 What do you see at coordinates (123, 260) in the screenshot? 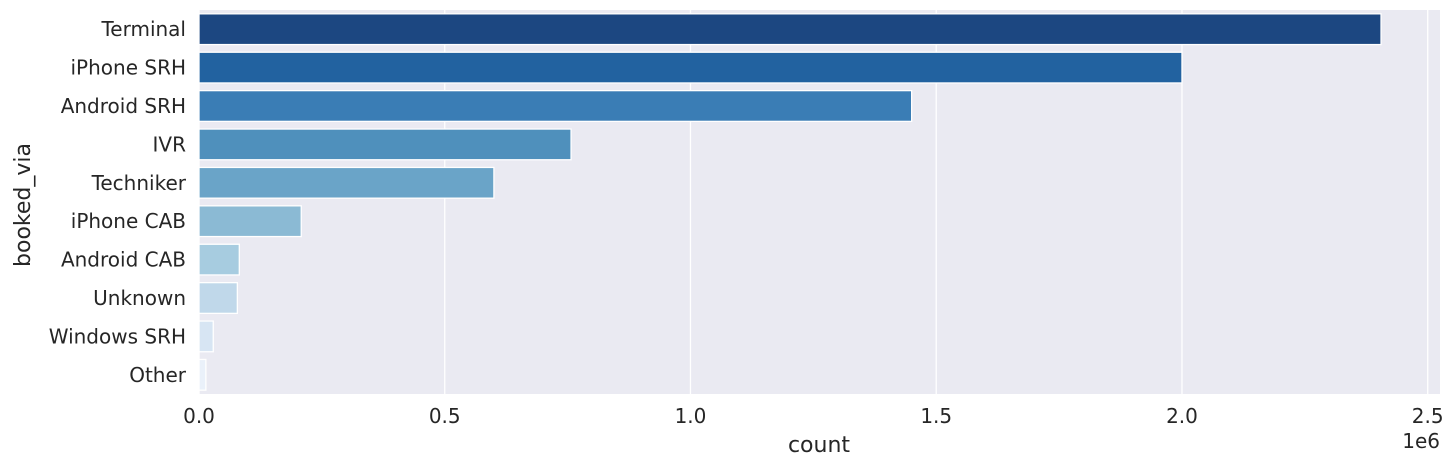
I see `category-label: Android CAB` at bounding box center [123, 260].